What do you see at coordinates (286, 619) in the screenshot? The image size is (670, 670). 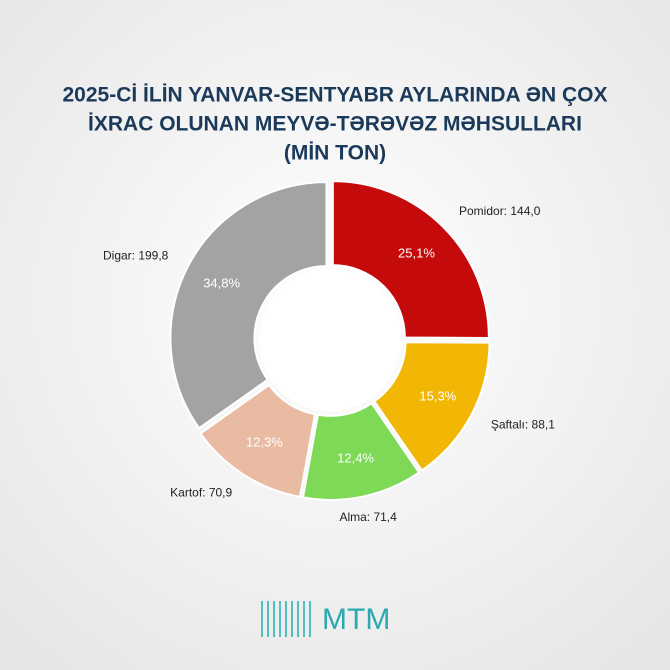 I see `logo-icon` at bounding box center [286, 619].